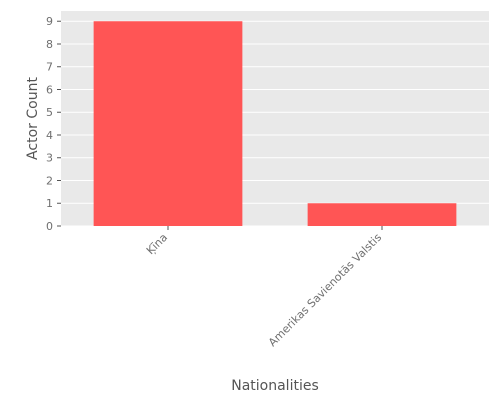 The height and width of the screenshot is (400, 500). What do you see at coordinates (49, 203) in the screenshot?
I see `y-tick-label: 1` at bounding box center [49, 203].